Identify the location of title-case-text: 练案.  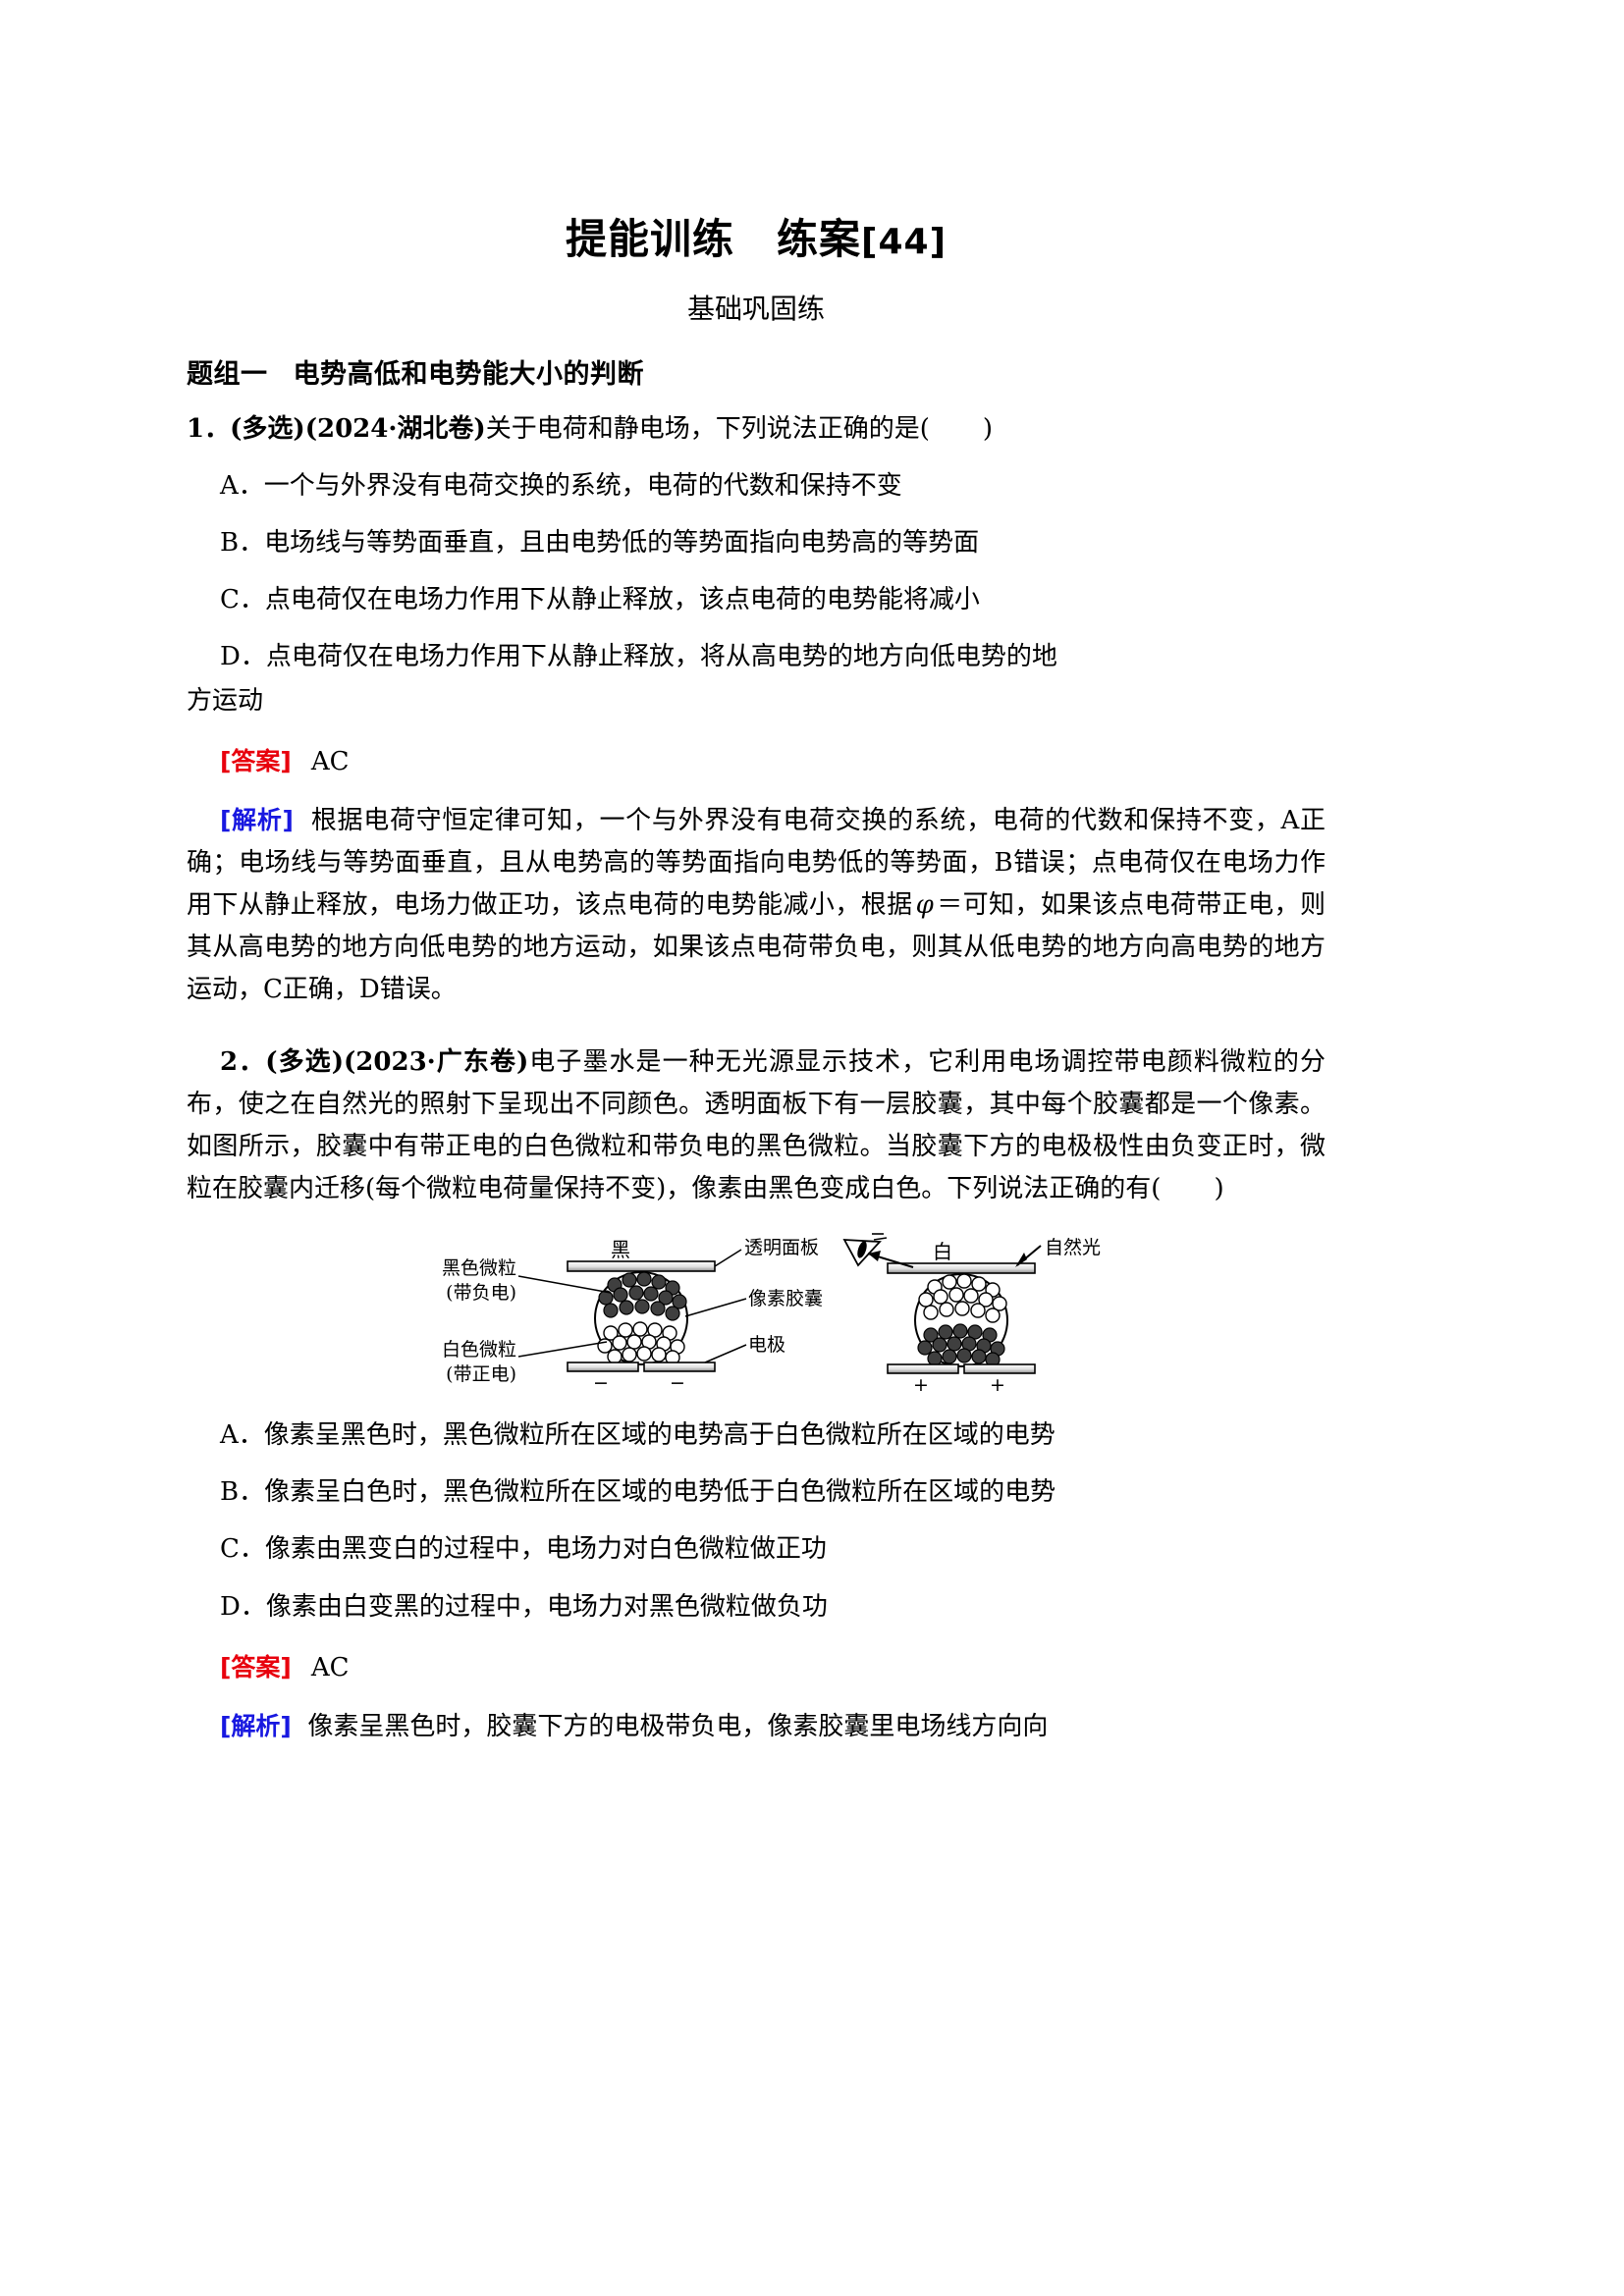
(819, 239).